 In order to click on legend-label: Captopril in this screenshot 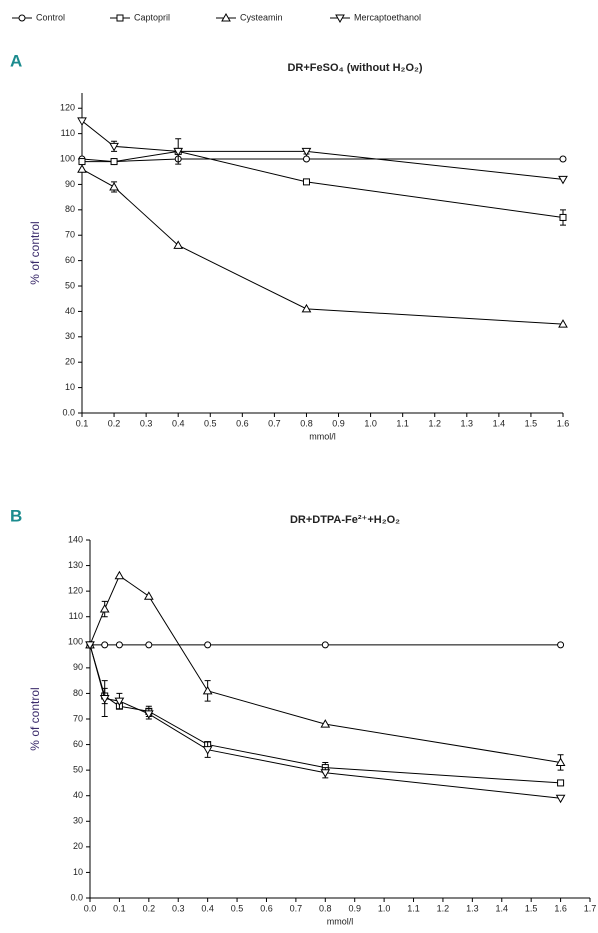, I will do `click(152, 17)`.